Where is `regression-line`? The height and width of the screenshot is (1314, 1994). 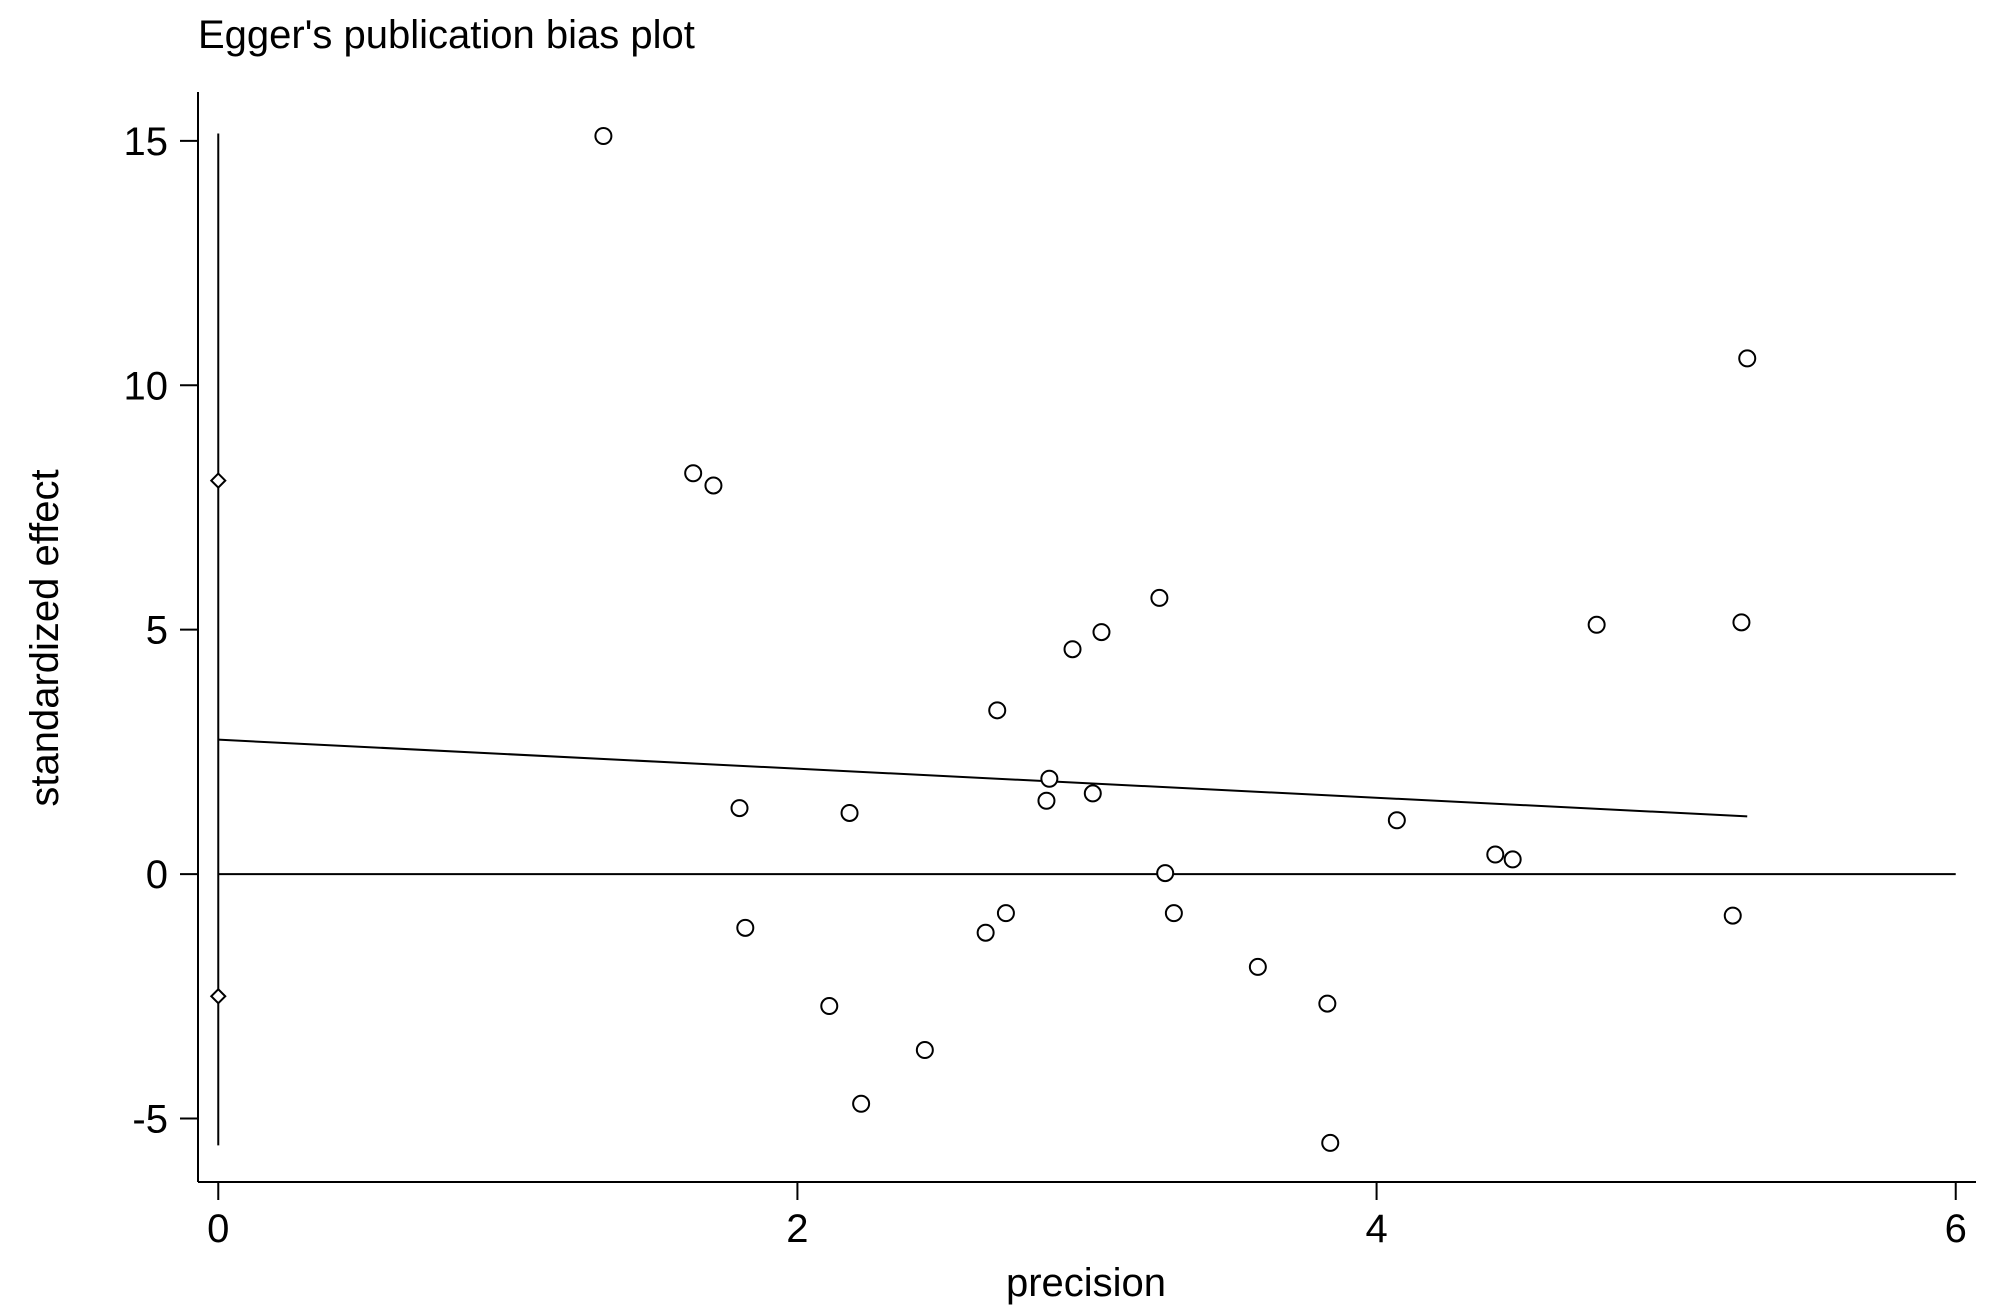 regression-line is located at coordinates (983, 778).